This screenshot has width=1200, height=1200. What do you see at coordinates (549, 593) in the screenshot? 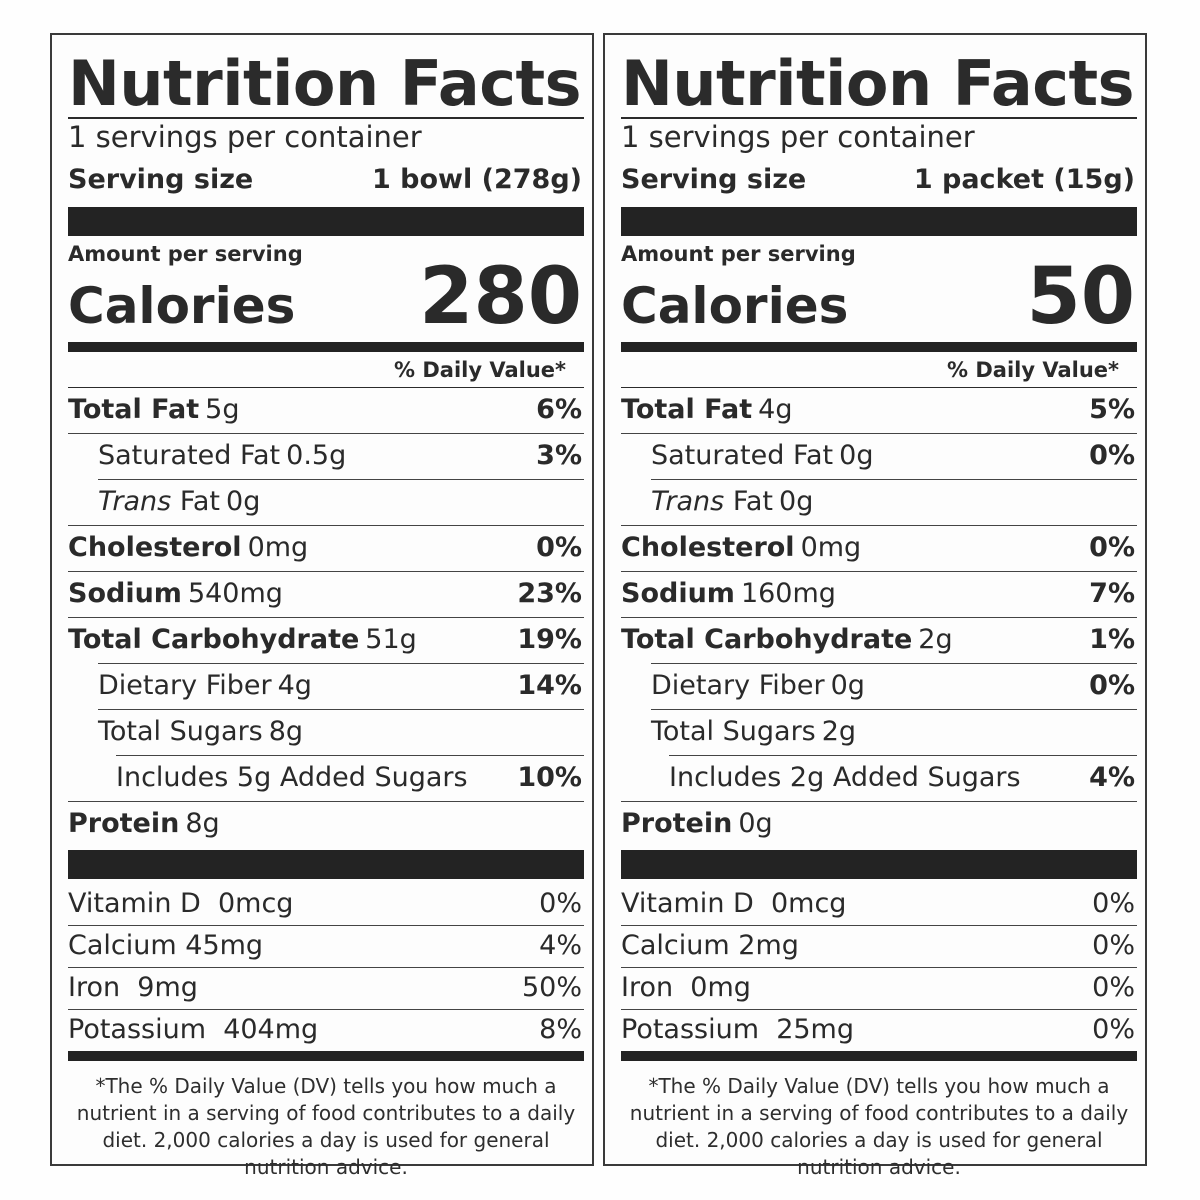
I see `nutrient-dv: 23%` at bounding box center [549, 593].